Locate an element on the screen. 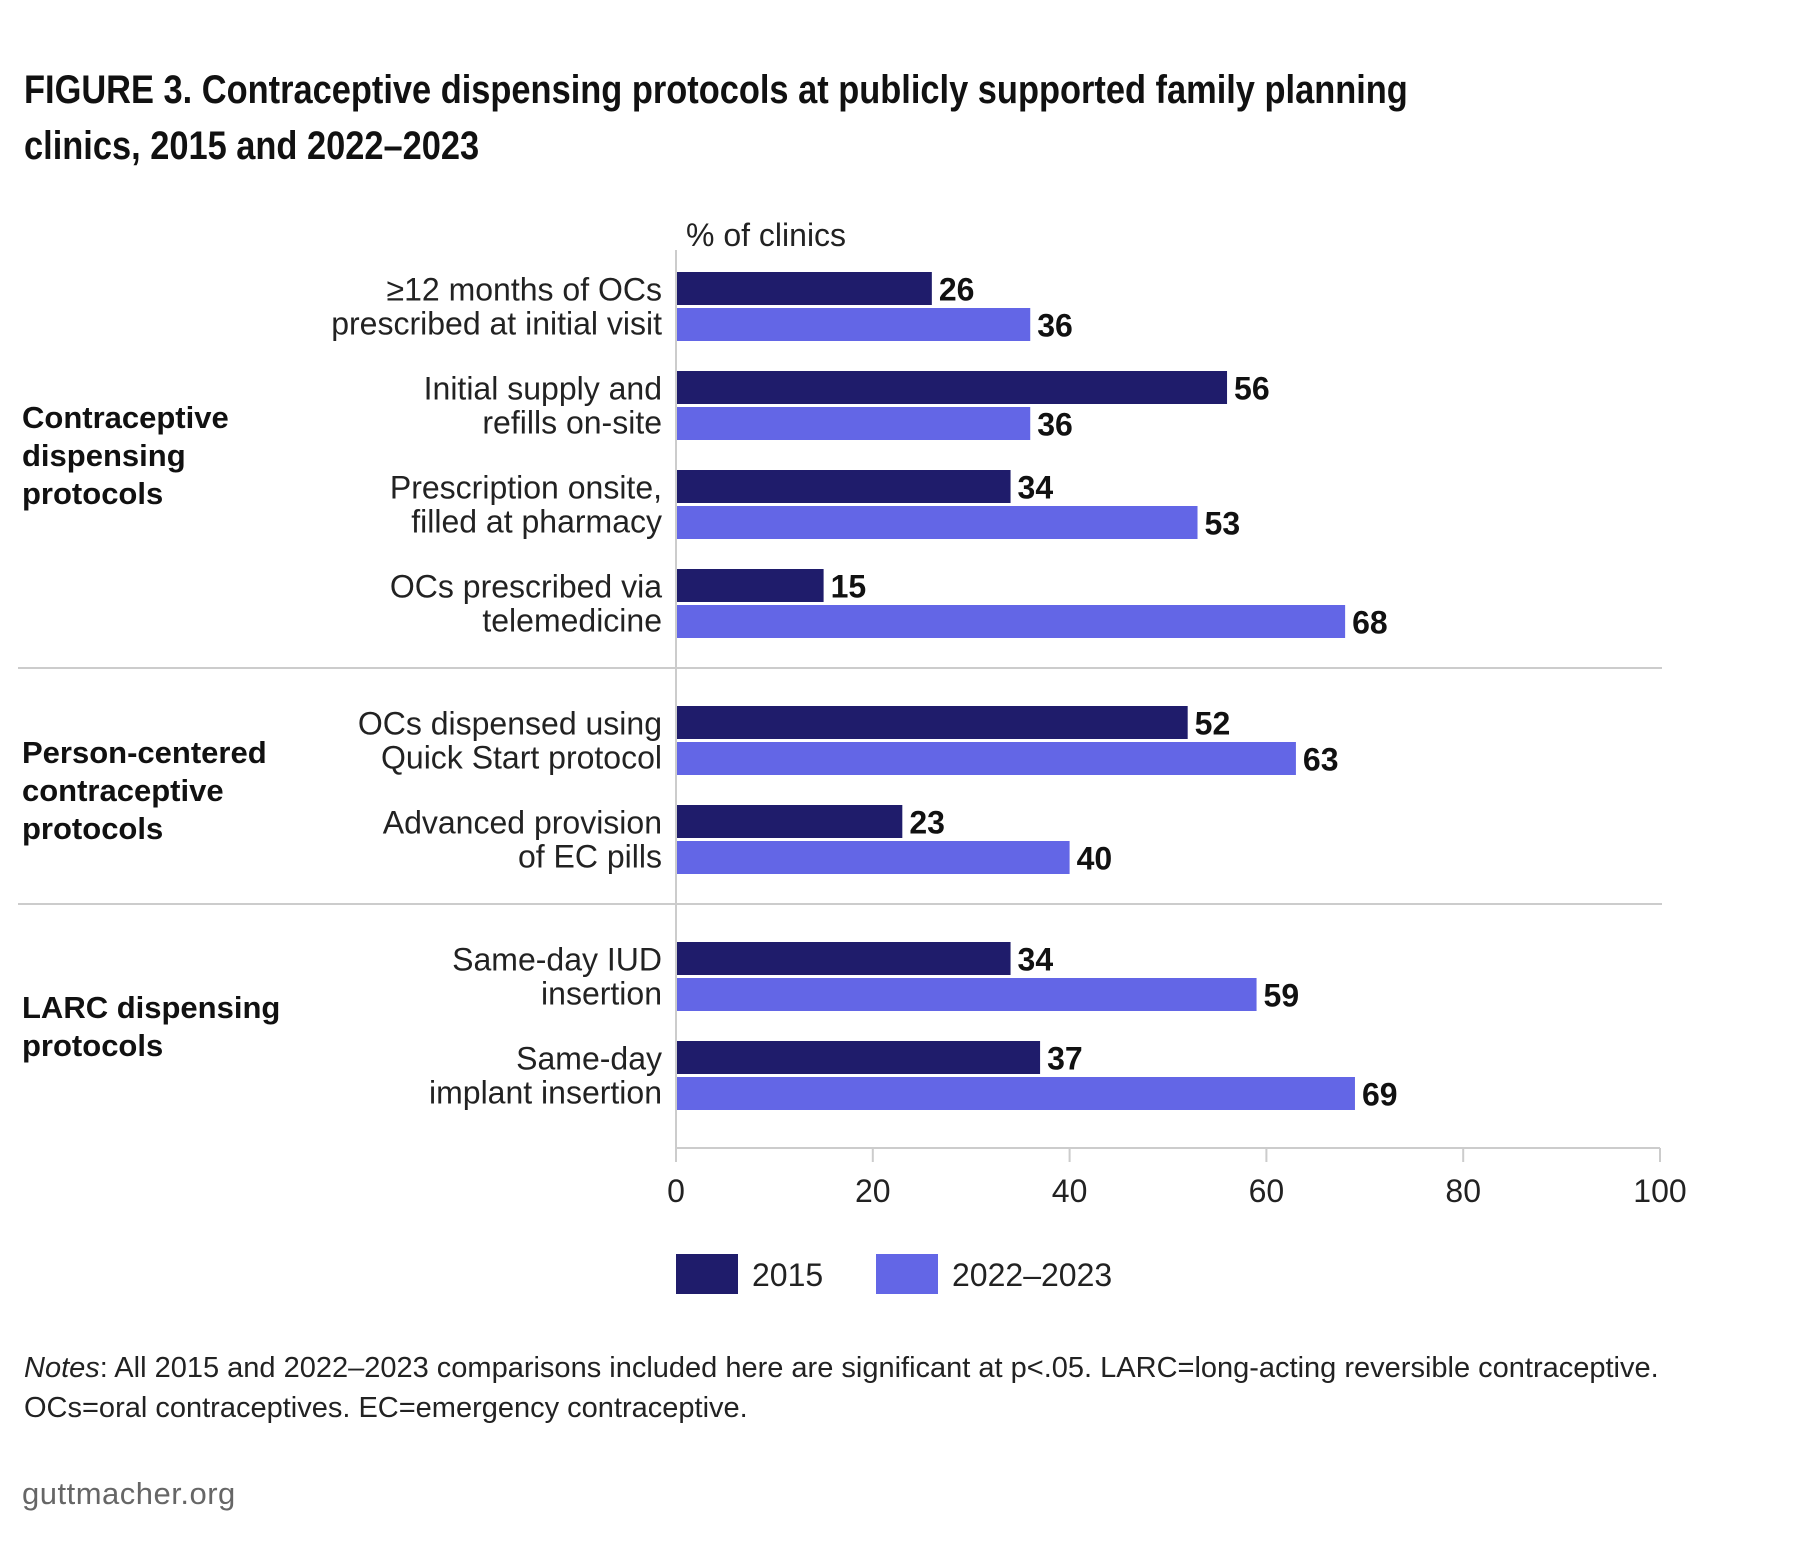  source-credit: guttmacher.org is located at coordinates (129, 1493).